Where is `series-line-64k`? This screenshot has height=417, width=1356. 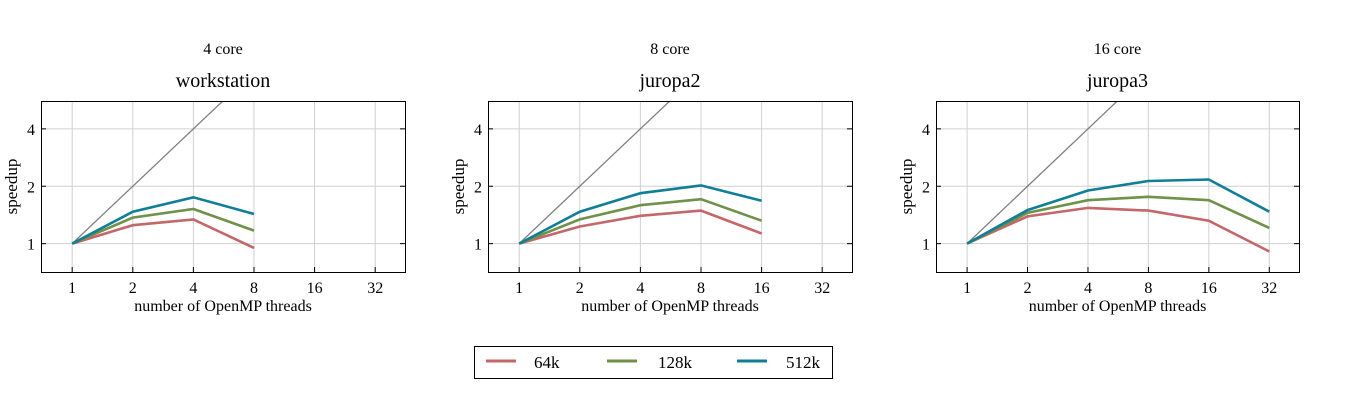
series-line-64k is located at coordinates (1118, 230).